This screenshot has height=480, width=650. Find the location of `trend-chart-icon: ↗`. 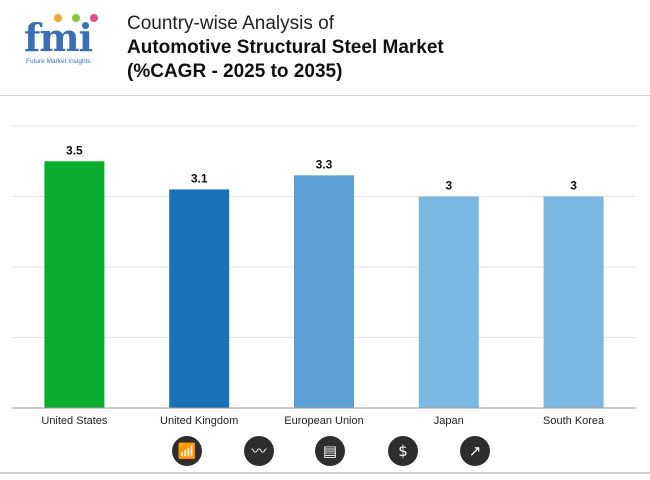

trend-chart-icon: ↗ is located at coordinates (475, 451).